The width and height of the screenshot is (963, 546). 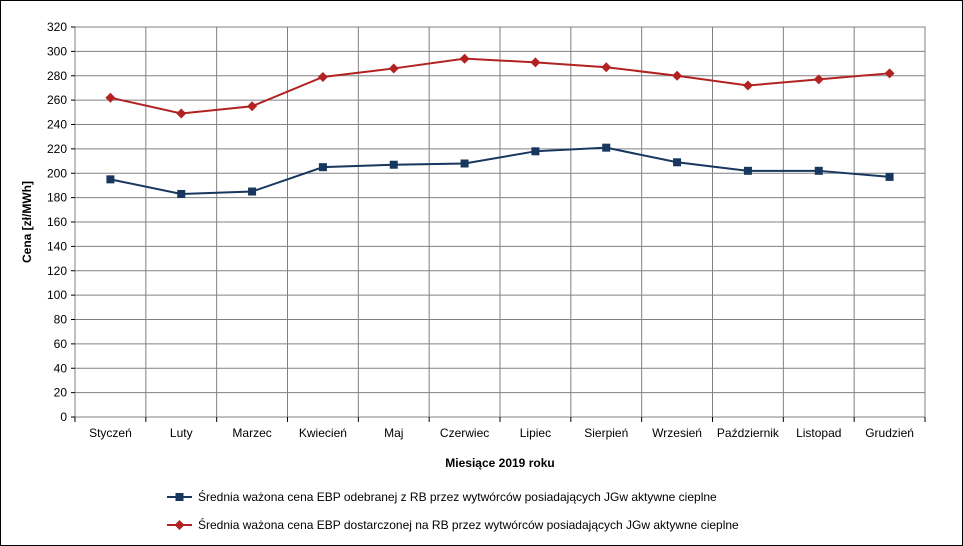 What do you see at coordinates (57, 100) in the screenshot?
I see `y-tick-label: 260` at bounding box center [57, 100].